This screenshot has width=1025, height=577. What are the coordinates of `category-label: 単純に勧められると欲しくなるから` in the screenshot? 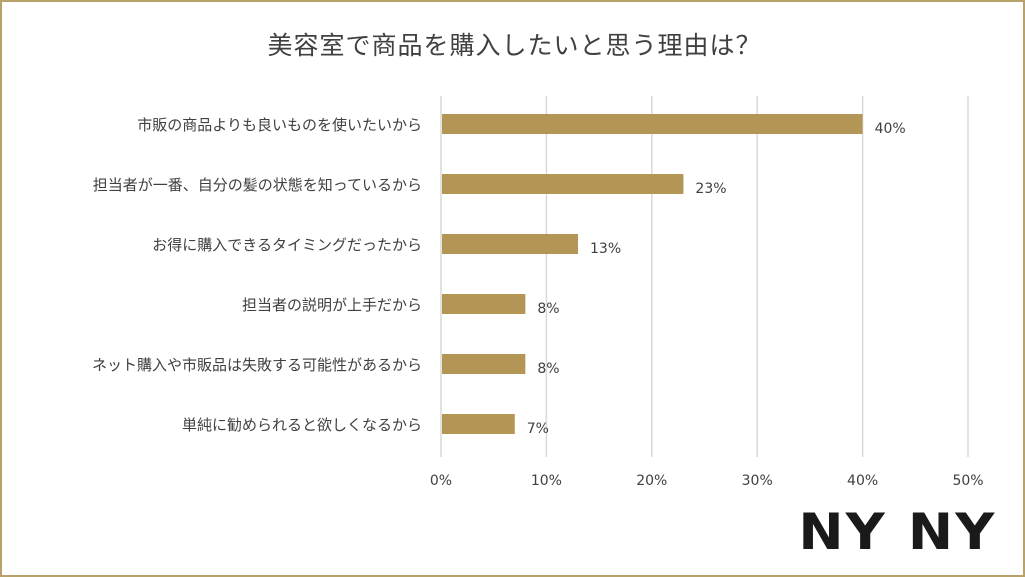 It's located at (302, 425).